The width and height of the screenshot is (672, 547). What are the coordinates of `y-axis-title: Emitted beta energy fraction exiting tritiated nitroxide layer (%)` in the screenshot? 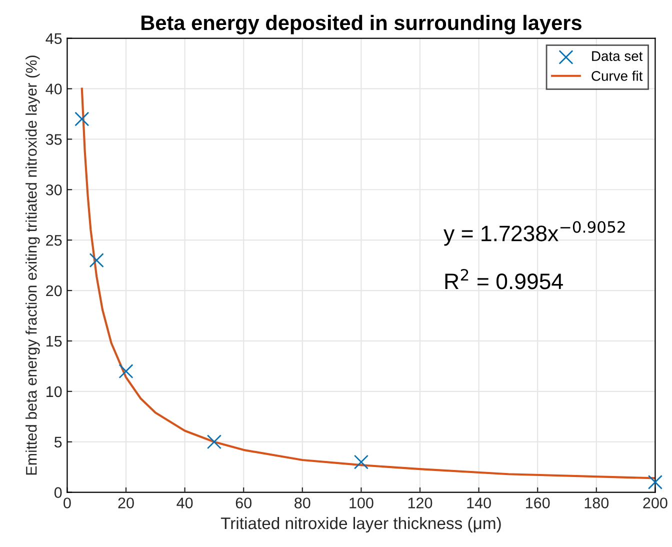 It's located at (33, 265).